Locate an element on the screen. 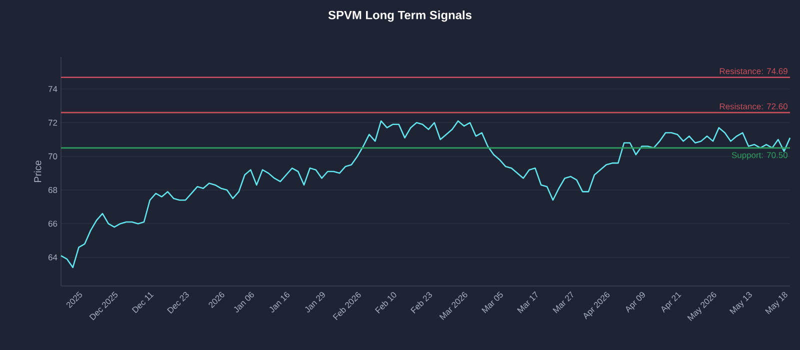 Image resolution: width=800 pixels, height=350 pixels. x-tick-label: Feb 23 is located at coordinates (421, 303).